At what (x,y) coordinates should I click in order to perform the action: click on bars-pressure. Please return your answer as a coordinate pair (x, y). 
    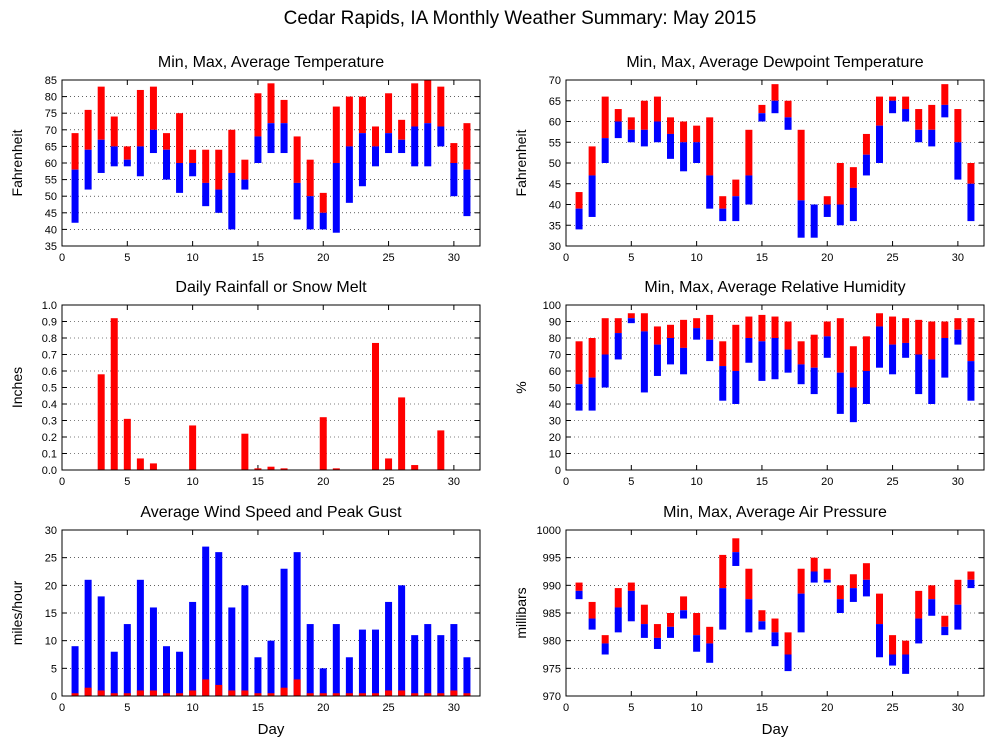
    Looking at the image, I should click on (775, 606).